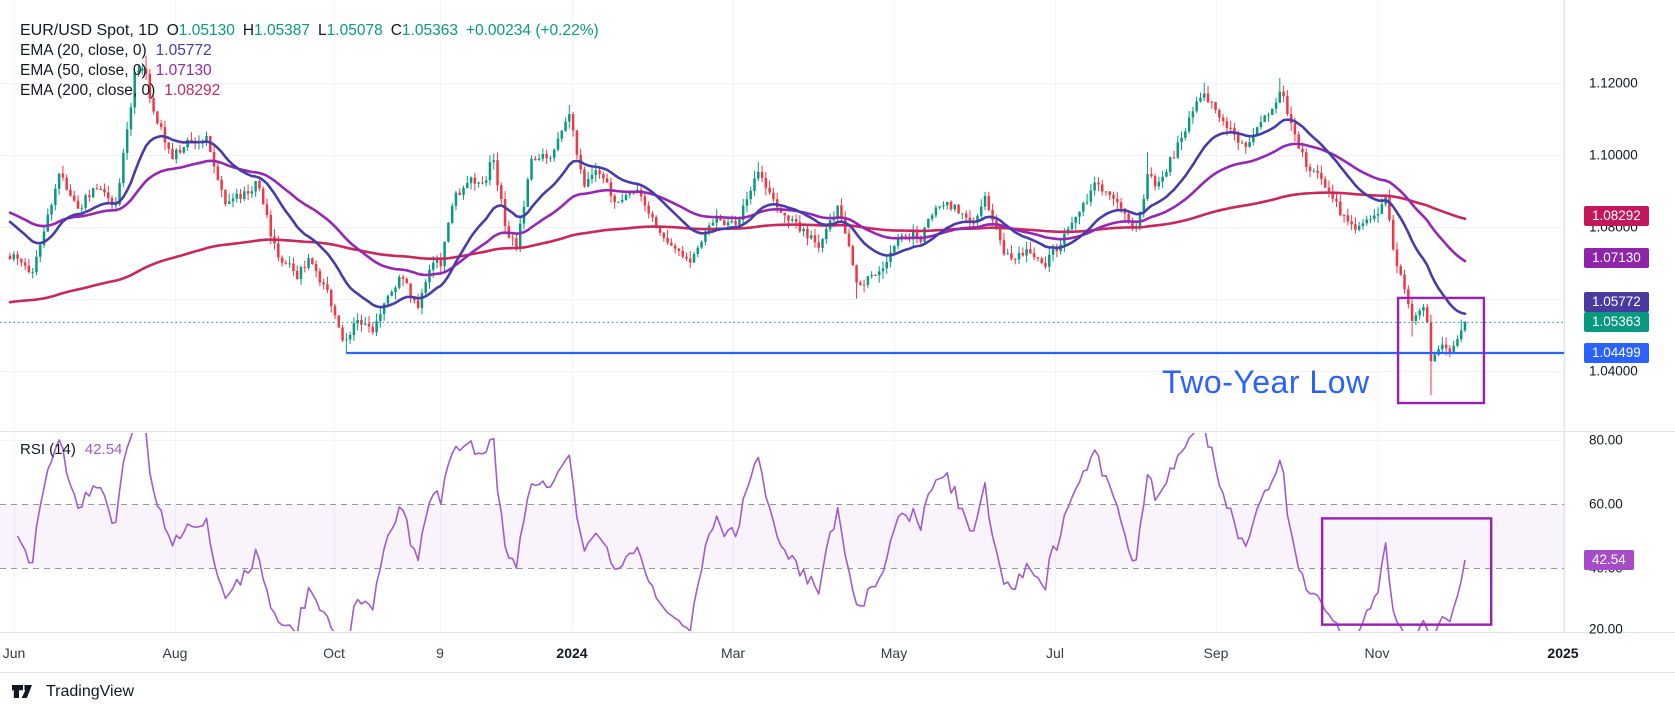  Describe the element at coordinates (1613, 83) in the screenshot. I see `price-axis-label: 1.12000` at that location.